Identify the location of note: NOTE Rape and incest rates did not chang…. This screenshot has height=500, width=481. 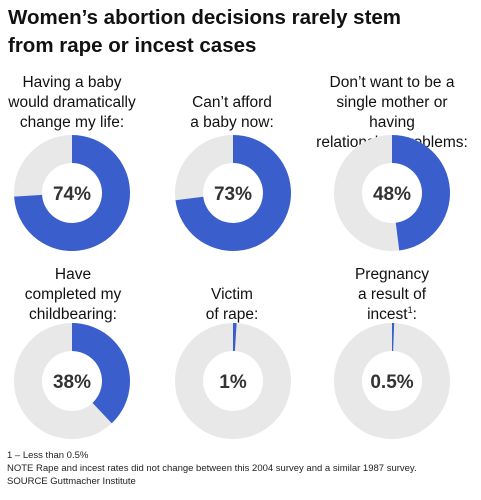
(212, 468).